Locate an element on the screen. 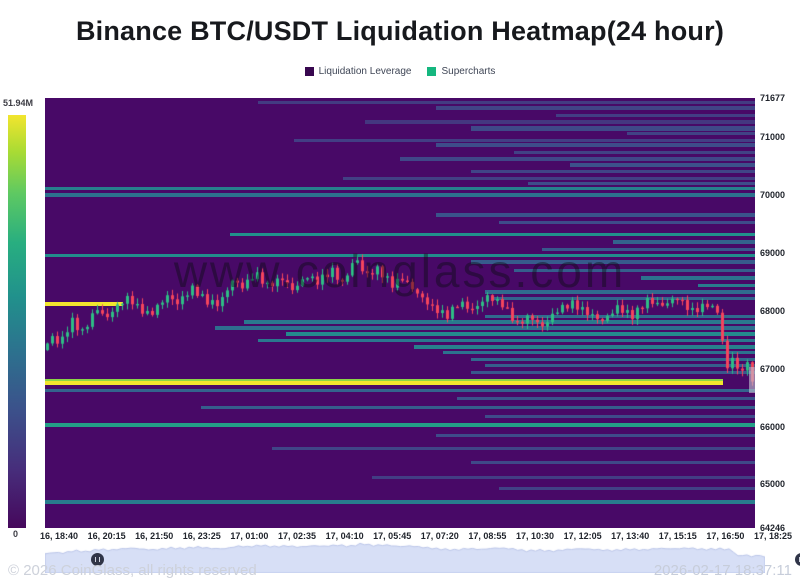 This screenshot has width=800, height=586. liquidation-leverage-swatch-icon is located at coordinates (309, 71).